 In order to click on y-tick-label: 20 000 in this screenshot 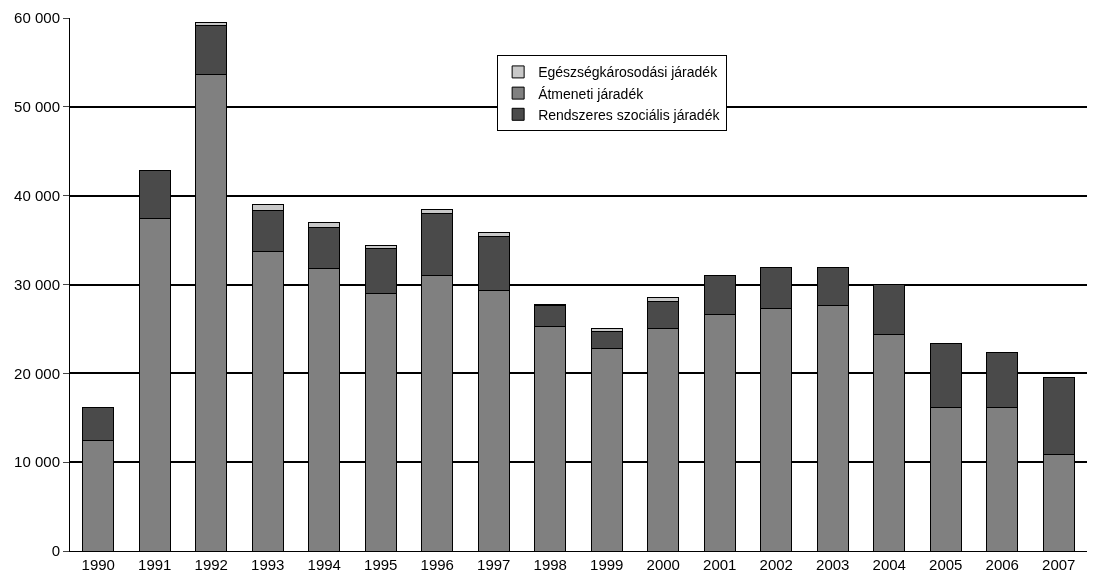, I will do `click(37, 373)`.